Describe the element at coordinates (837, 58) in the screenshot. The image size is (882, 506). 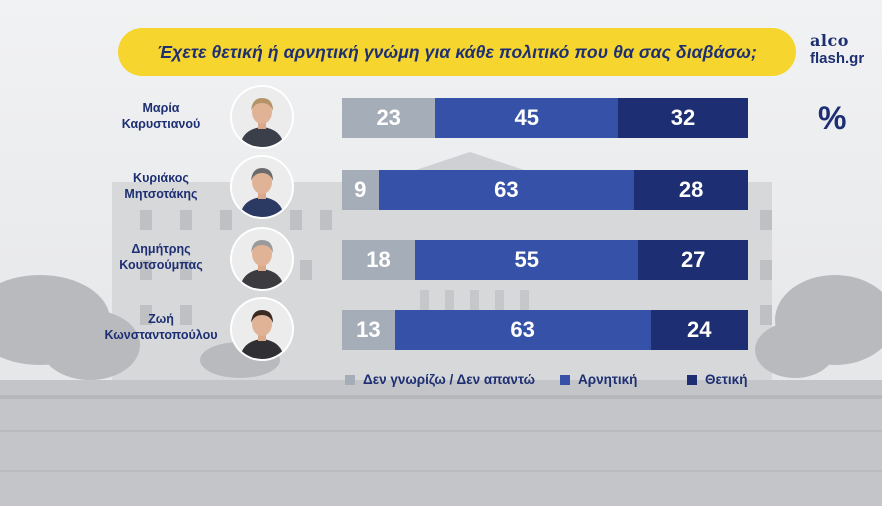
I see `logo-line-2: flash.gr` at that location.